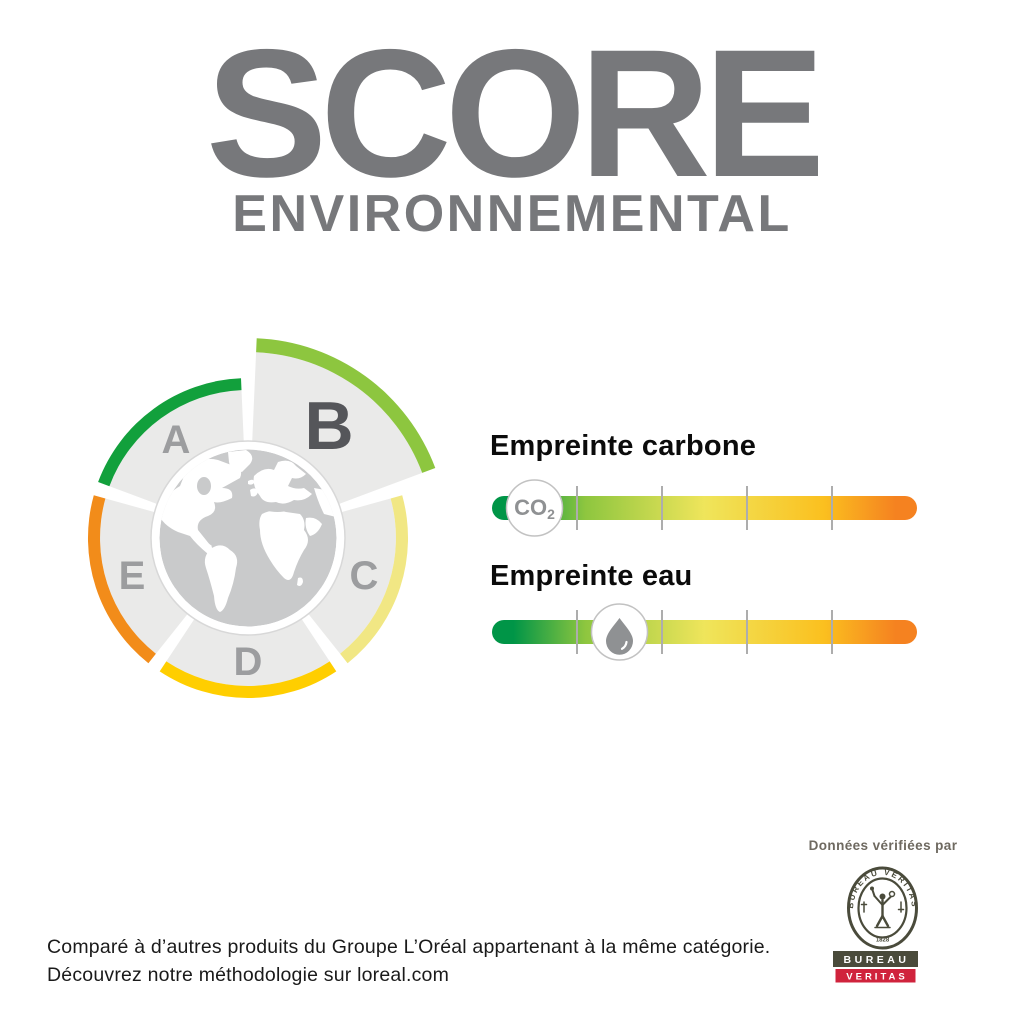 The width and height of the screenshot is (1024, 1024). I want to click on grade-label-e: E, so click(132, 576).